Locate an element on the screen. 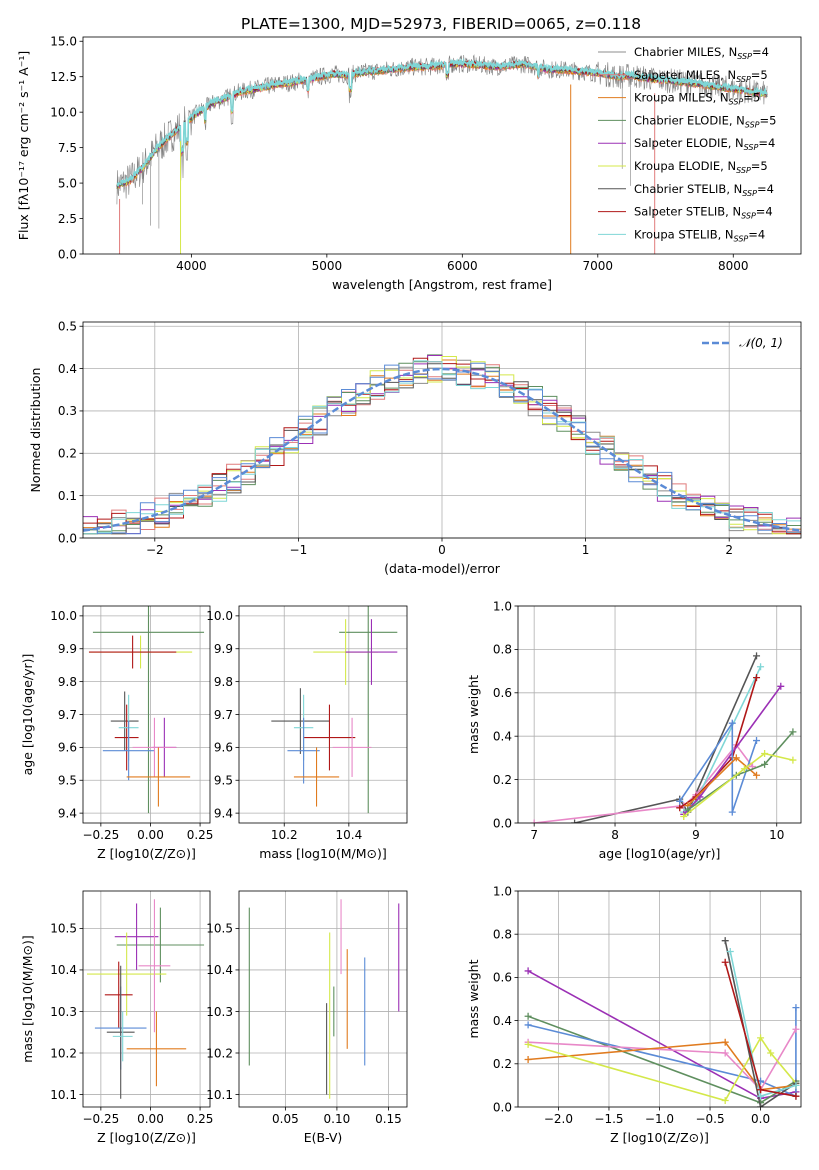  y-axis-label: Normed distribution is located at coordinates (35, 430).